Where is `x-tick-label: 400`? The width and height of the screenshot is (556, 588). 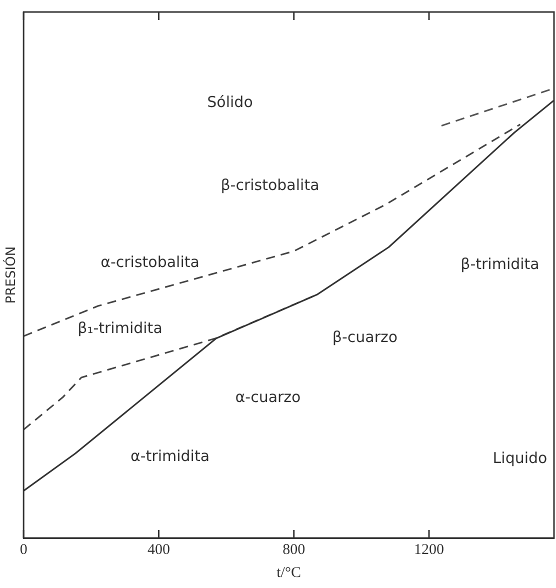 x-tick-label: 400 is located at coordinates (158, 550).